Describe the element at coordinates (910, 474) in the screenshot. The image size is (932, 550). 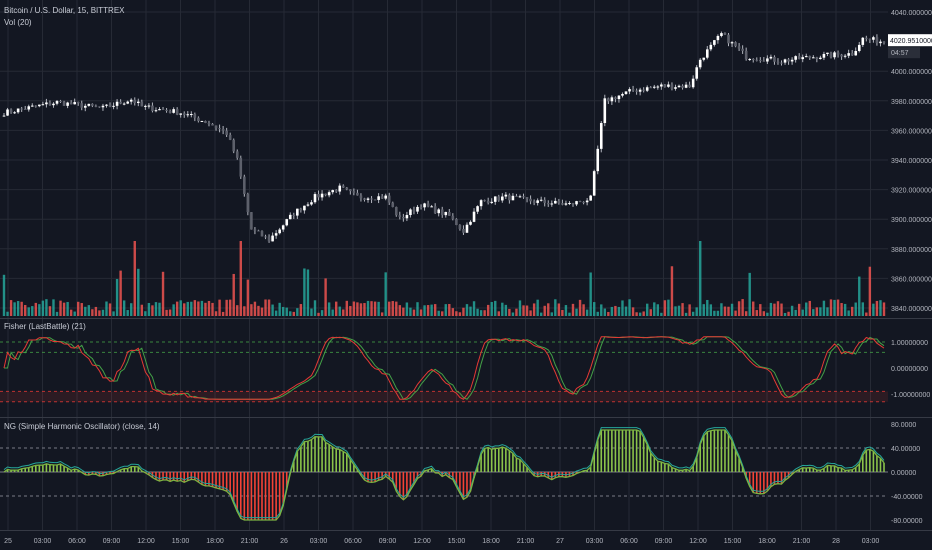
I see `oscillator-axis: 80.0000 40.00000 0.00000 -40.00000 -80.00000` at that location.